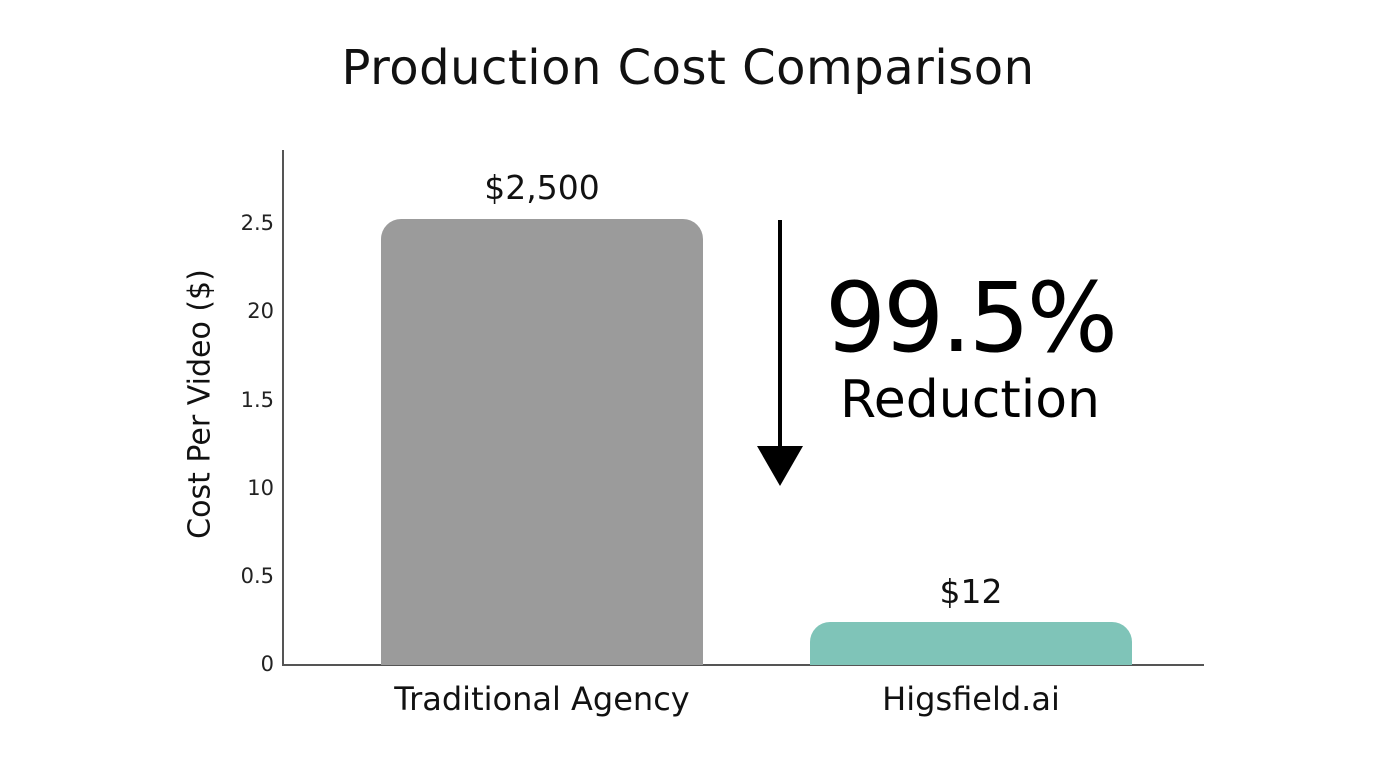 Image resolution: width=1376 pixels, height=768 pixels. I want to click on y-axis-label: Cost Per Video ($), so click(200, 404).